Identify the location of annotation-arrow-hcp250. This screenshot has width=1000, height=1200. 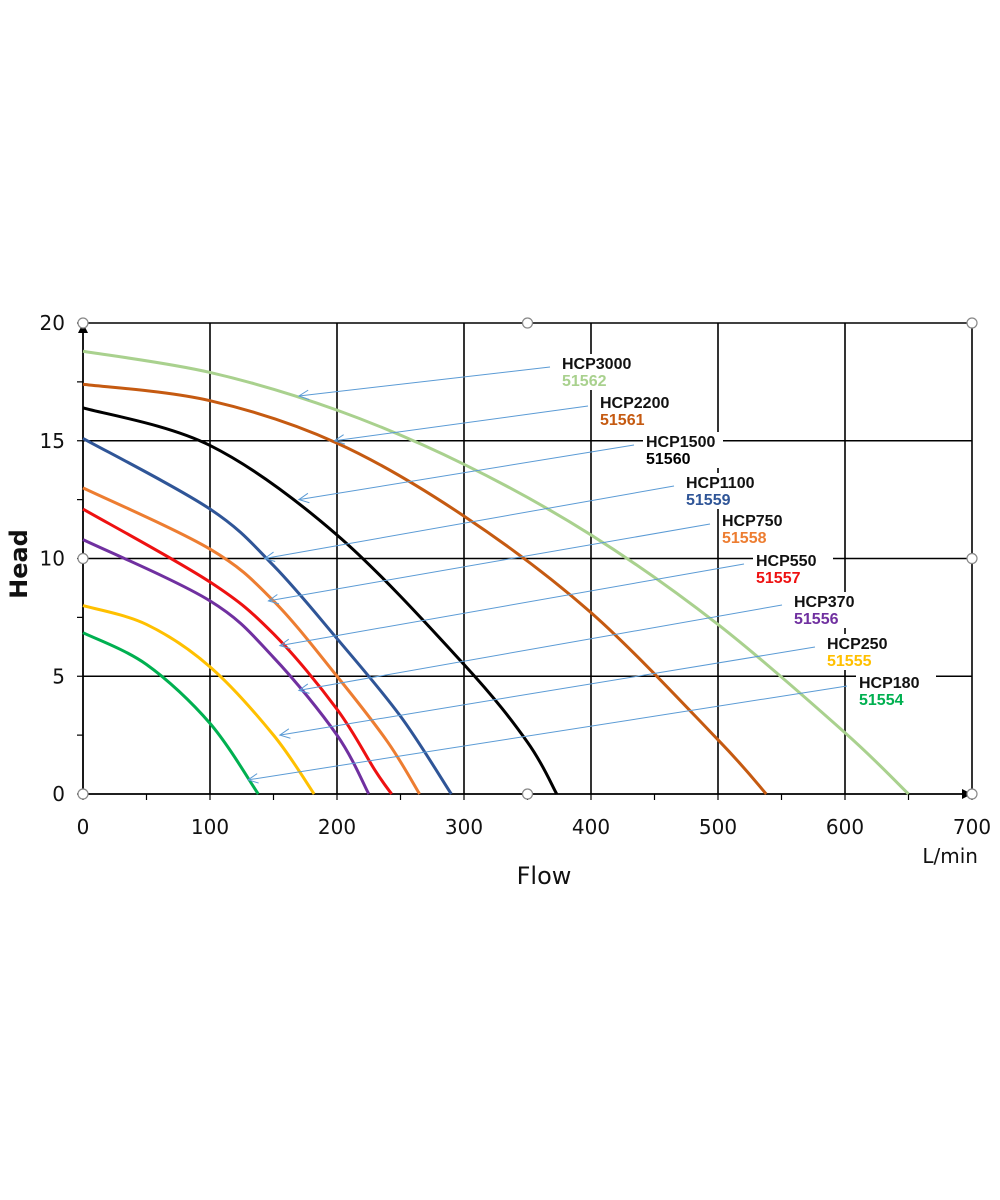
(547, 691).